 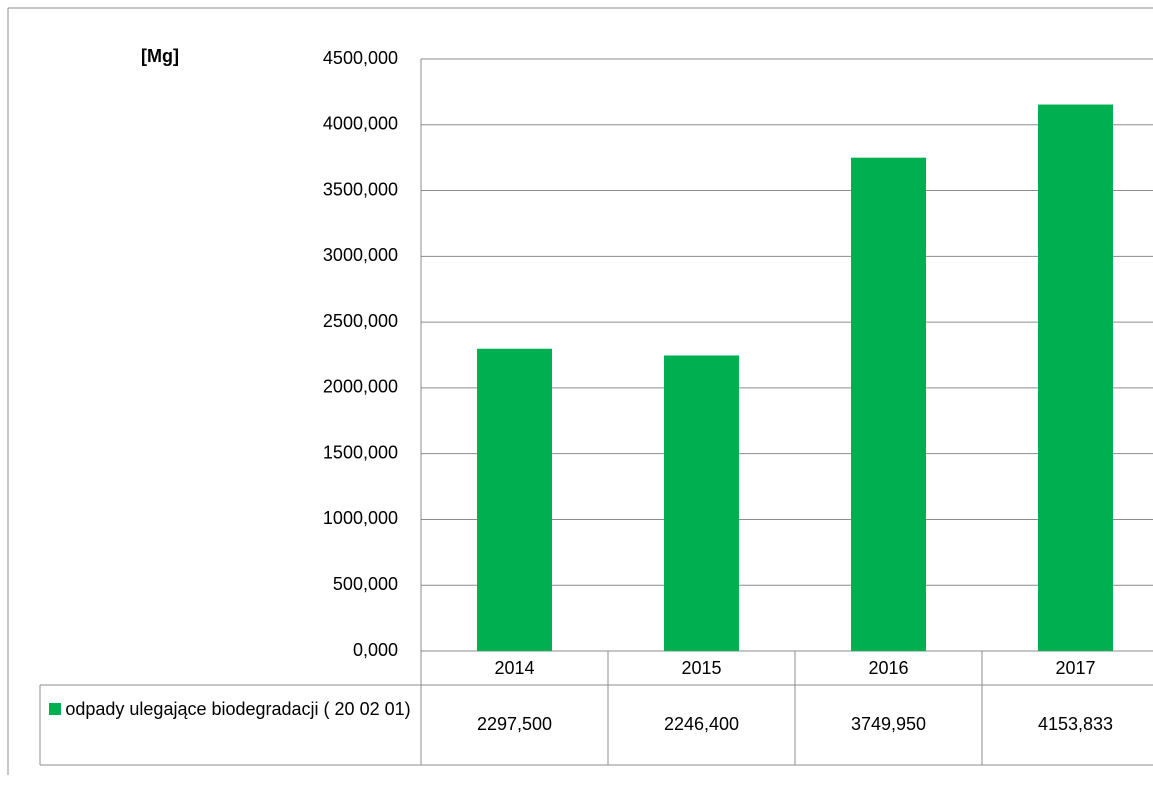 I want to click on y-tick-label: 3500,000, so click(x=360, y=189).